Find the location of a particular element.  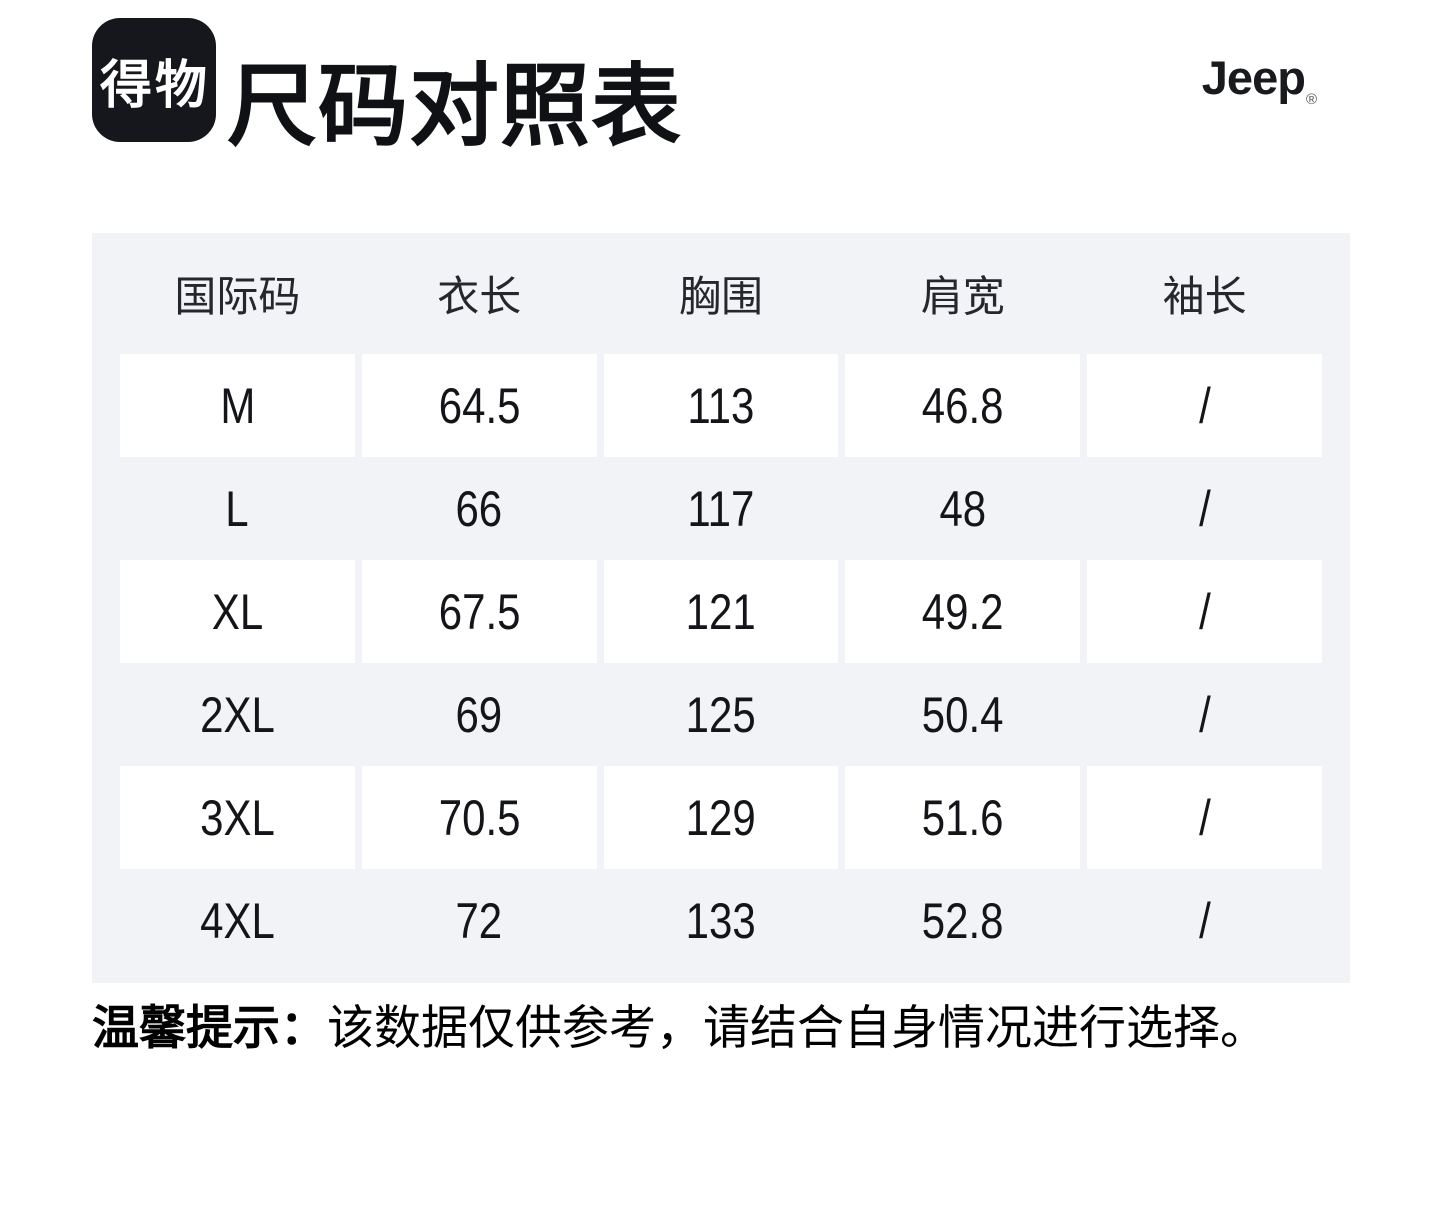

value-cell: 67.5 is located at coordinates (479, 611).